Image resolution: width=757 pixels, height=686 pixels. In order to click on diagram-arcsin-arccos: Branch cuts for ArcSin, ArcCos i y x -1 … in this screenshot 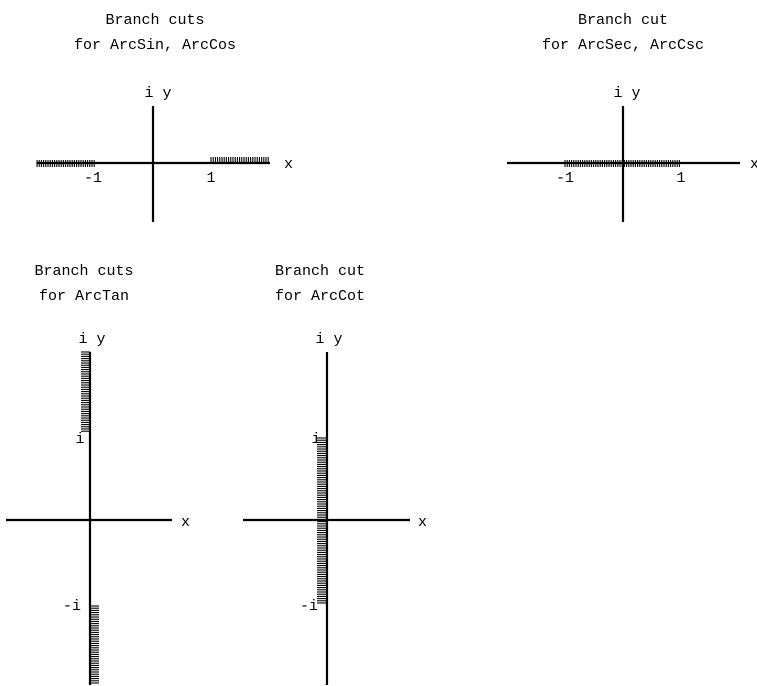, I will do `click(164, 117)`.